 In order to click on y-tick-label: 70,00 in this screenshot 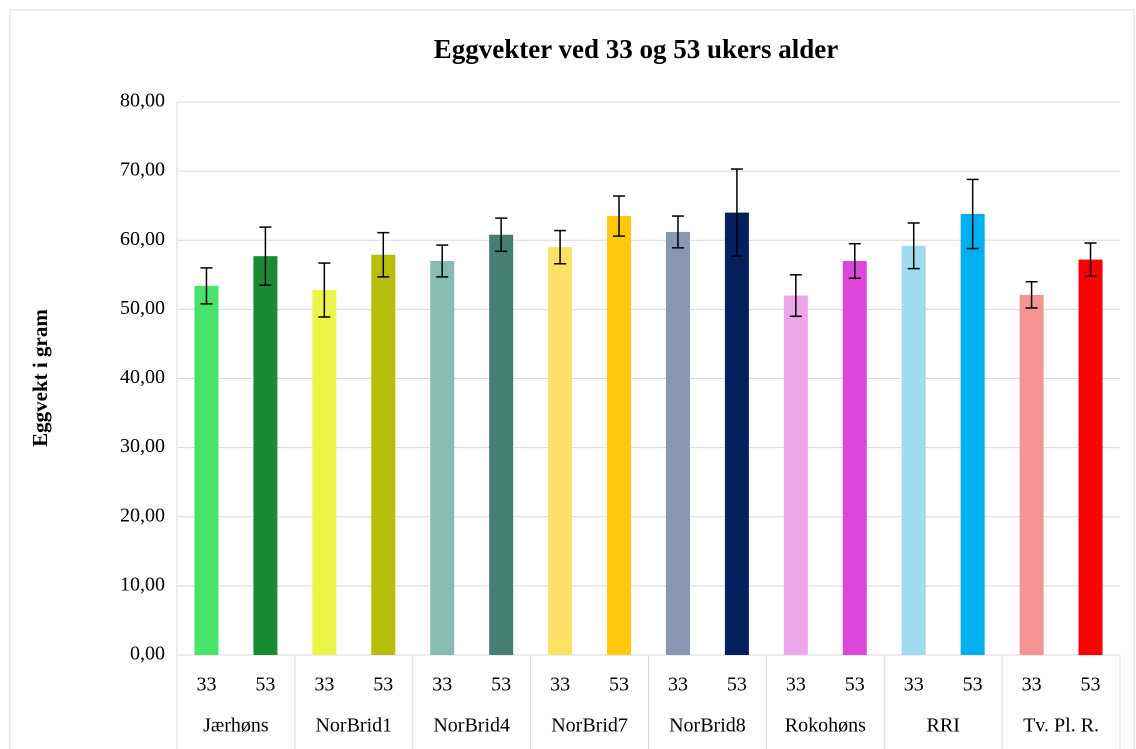, I will do `click(142, 170)`.